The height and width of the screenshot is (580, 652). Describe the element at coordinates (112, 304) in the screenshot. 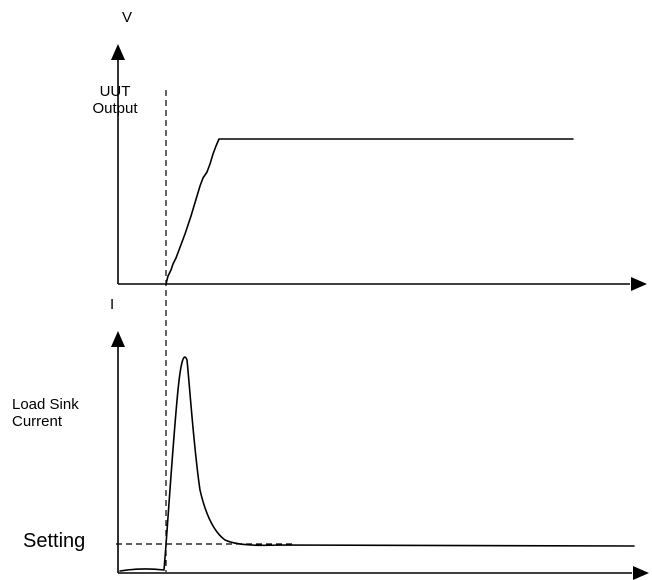

I see `bottom-y-axis-symbol: I` at that location.